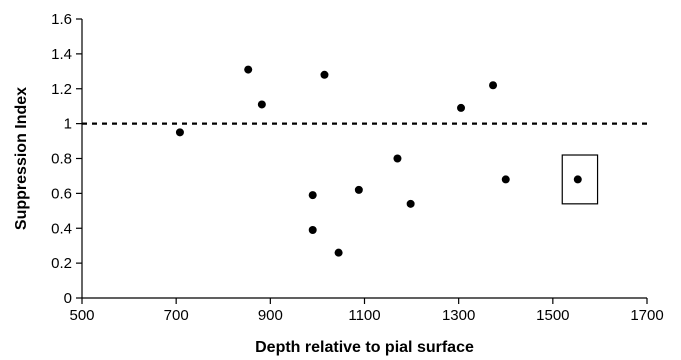  What do you see at coordinates (68, 124) in the screenshot?
I see `y-tick-label: 1` at bounding box center [68, 124].